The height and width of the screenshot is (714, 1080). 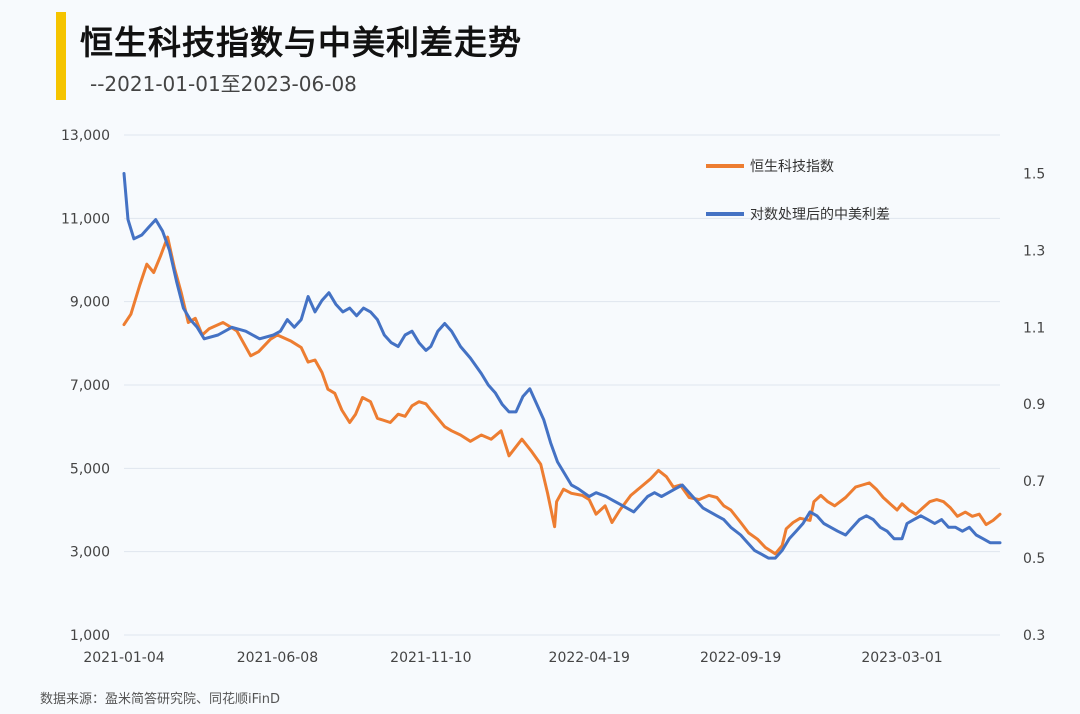 I want to click on x-tick-label: 2022-09-19, so click(x=740, y=658).